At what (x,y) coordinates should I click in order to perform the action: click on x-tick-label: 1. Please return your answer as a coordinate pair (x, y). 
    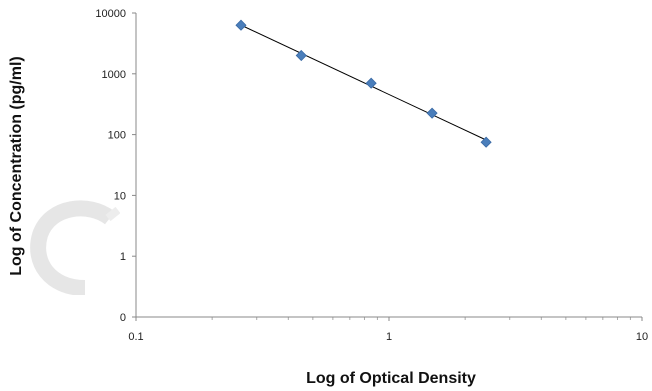
    Looking at the image, I should click on (389, 337).